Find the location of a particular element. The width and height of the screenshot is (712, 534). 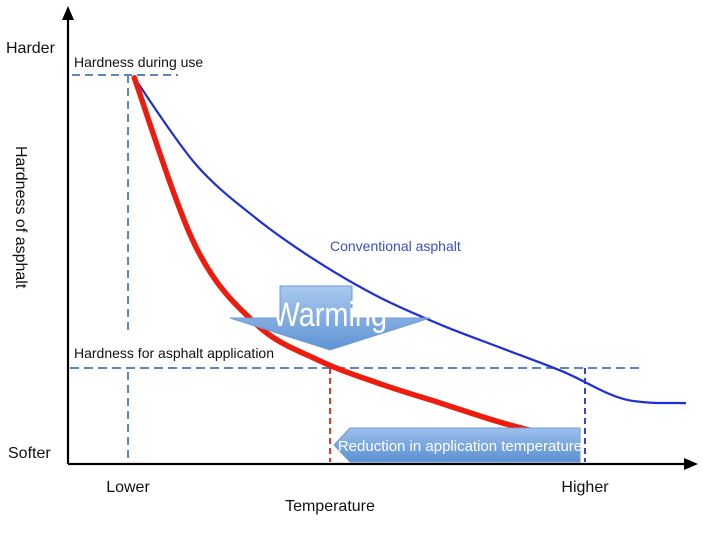

warming-arrow: Warming is located at coordinates (330, 318).